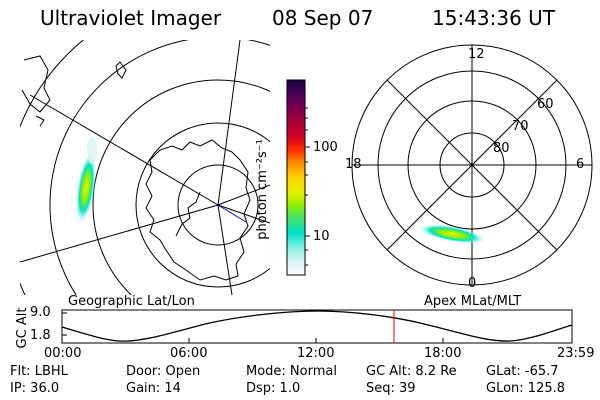 This screenshot has height=400, width=600. What do you see at coordinates (325, 147) in the screenshot?
I see `colorbar-tick-label-100: 100` at bounding box center [325, 147].